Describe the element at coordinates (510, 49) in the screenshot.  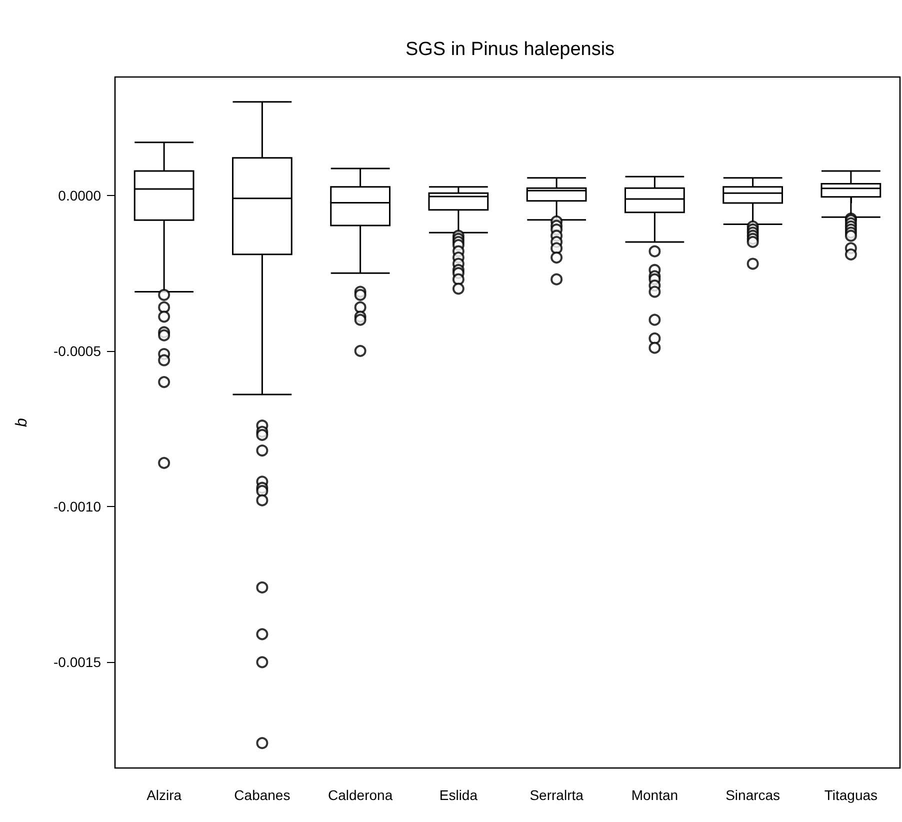
I see `chart-title: SGS in Pinus halepensis` at that location.